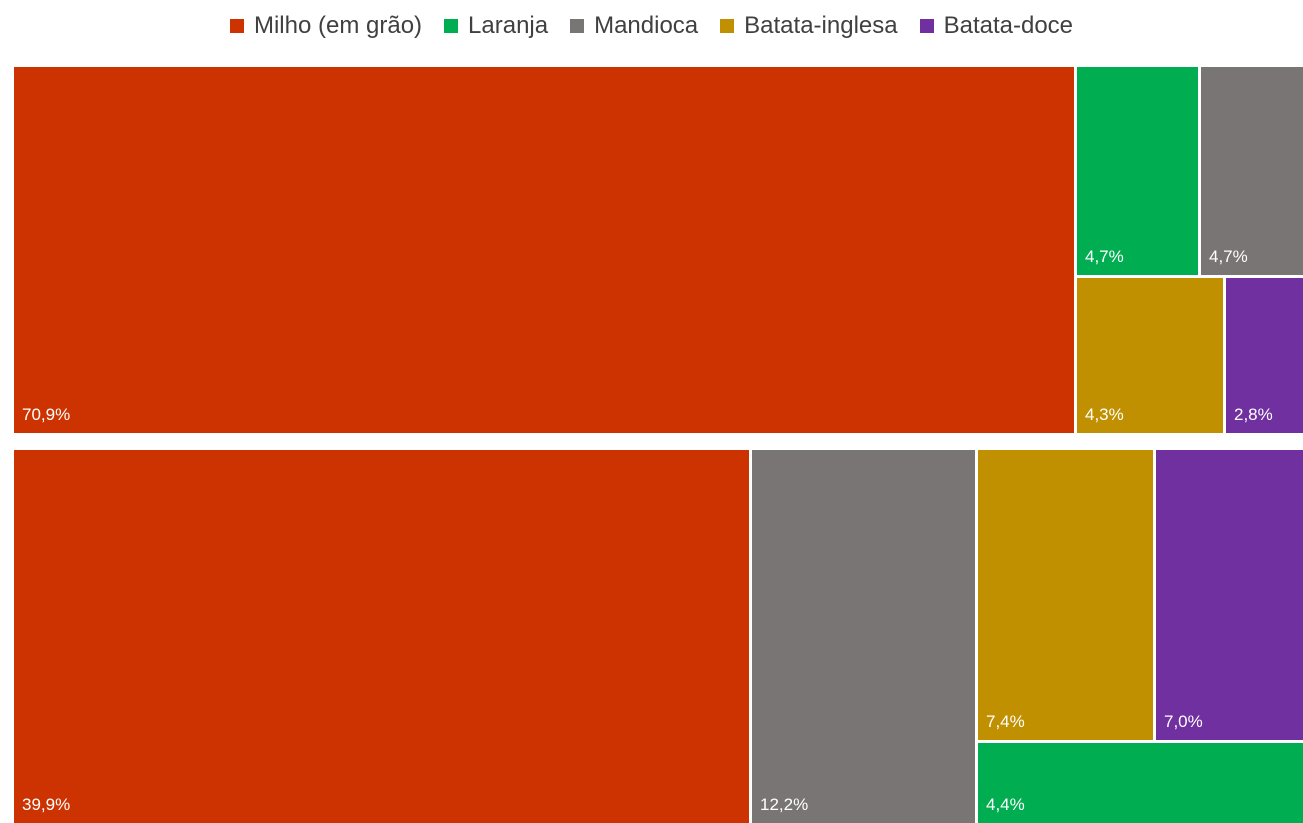 Image resolution: width=1303 pixels, height=823 pixels. I want to click on legend-item-batata-doce: Batata-doce, so click(996, 26).